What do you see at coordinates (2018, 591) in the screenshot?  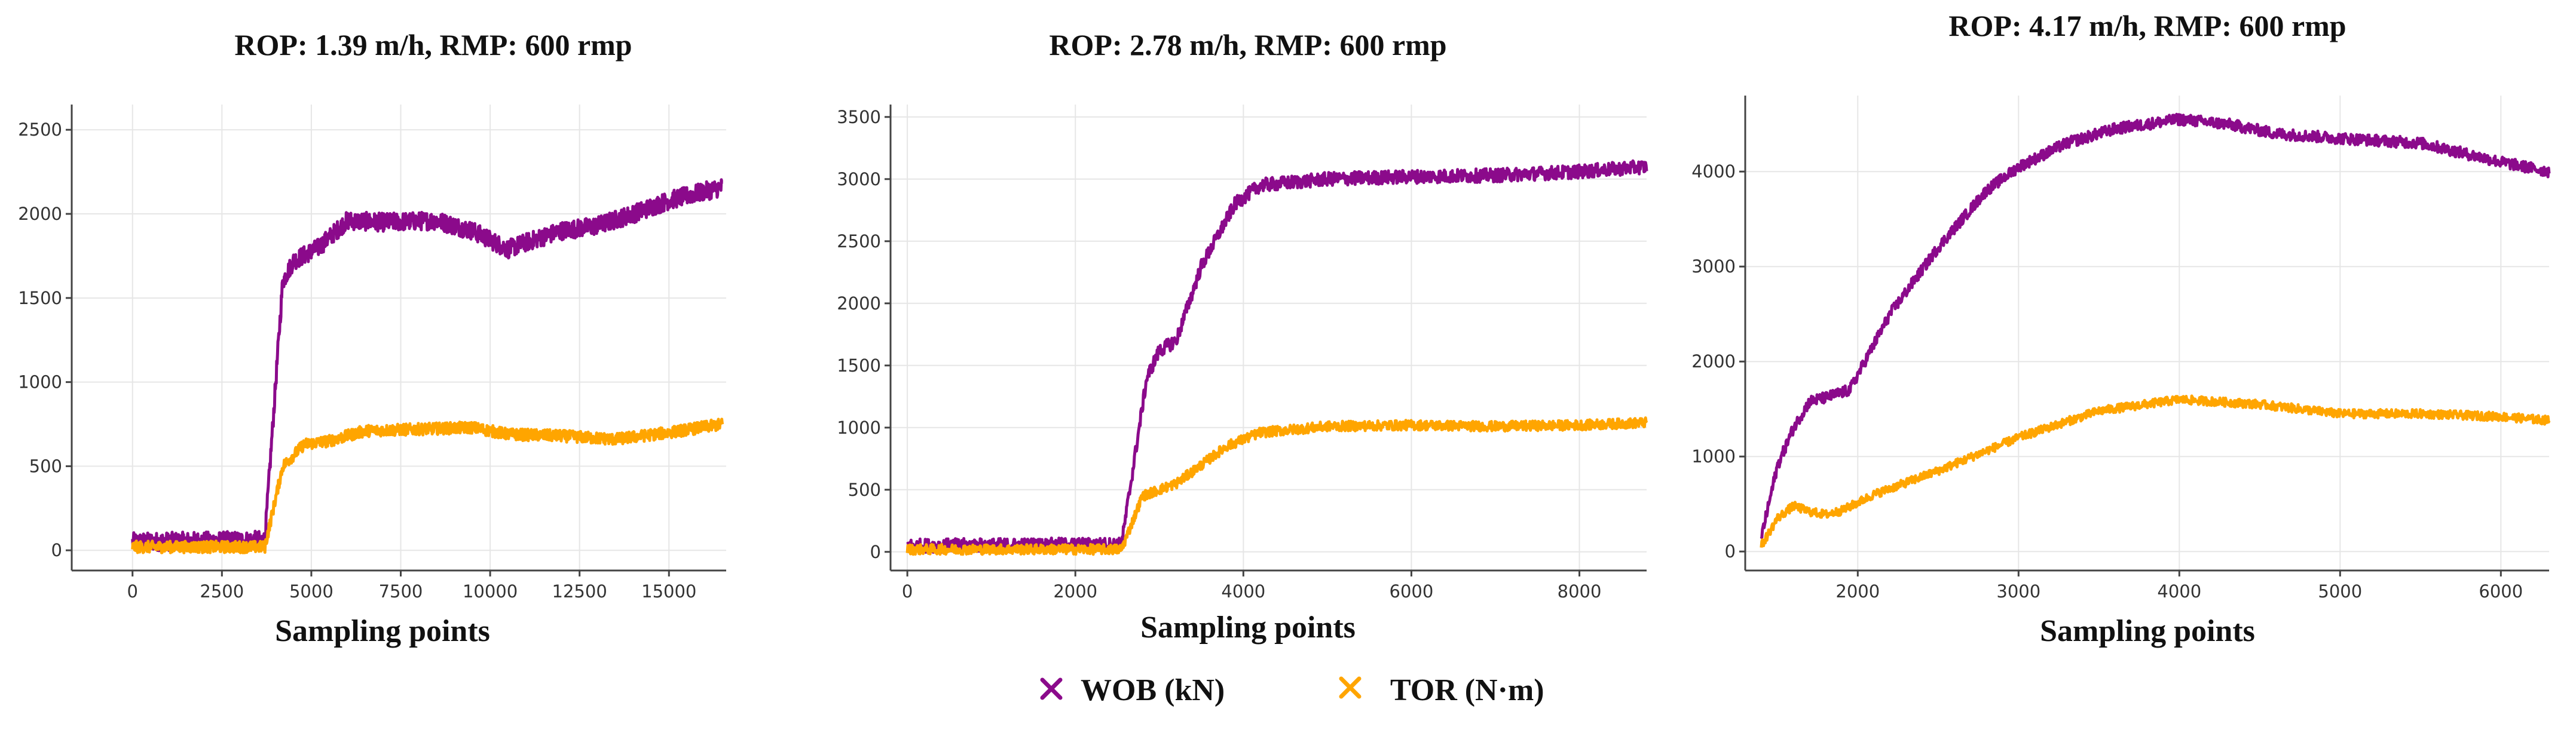 I see `x-tick-label: 3000` at bounding box center [2018, 591].